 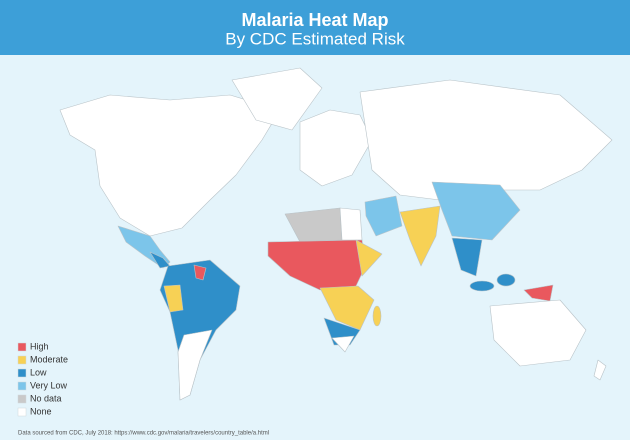 I want to click on legend: High Moderate Low Very Low No data None, so click(x=42, y=379).